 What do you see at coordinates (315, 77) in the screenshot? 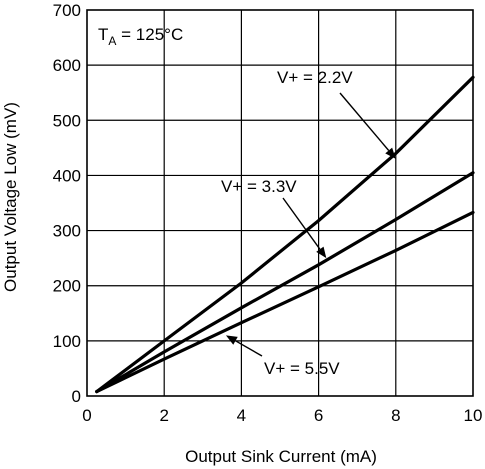
I see `series-label-v-2-2v: V+ = 2.2V` at bounding box center [315, 77].